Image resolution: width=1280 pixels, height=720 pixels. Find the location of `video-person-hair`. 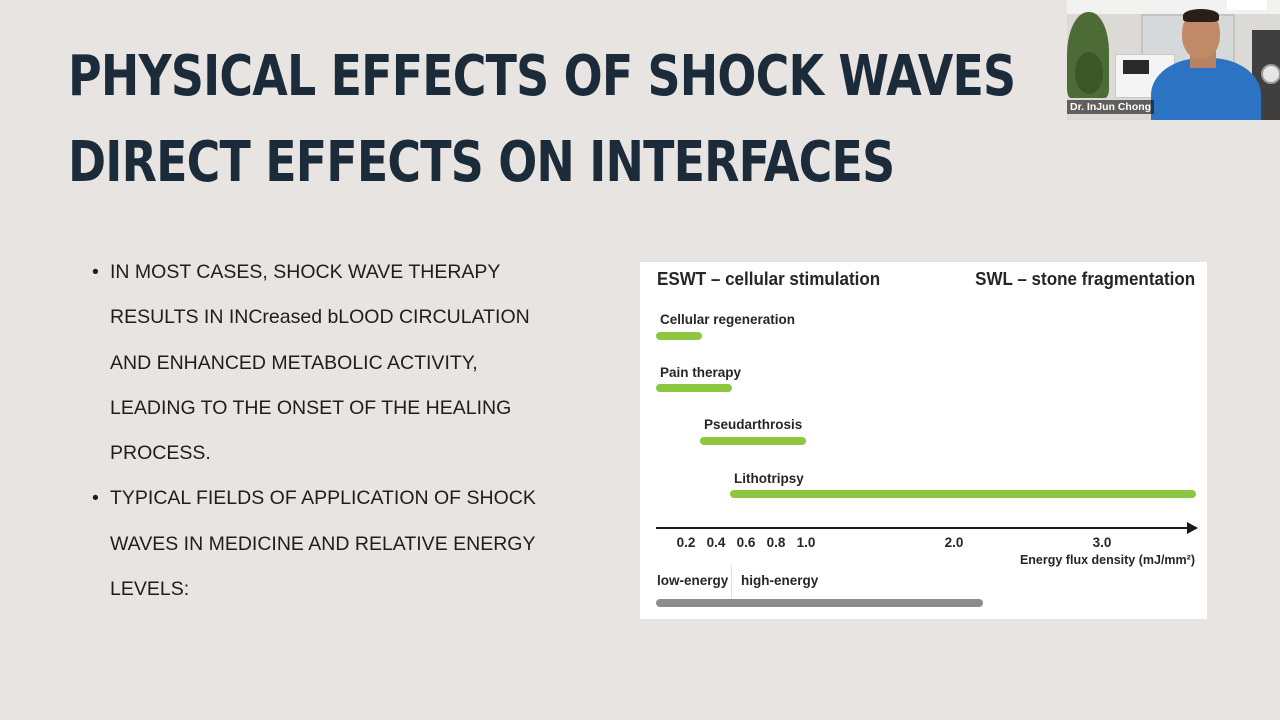

video-person-hair is located at coordinates (1201, 15).